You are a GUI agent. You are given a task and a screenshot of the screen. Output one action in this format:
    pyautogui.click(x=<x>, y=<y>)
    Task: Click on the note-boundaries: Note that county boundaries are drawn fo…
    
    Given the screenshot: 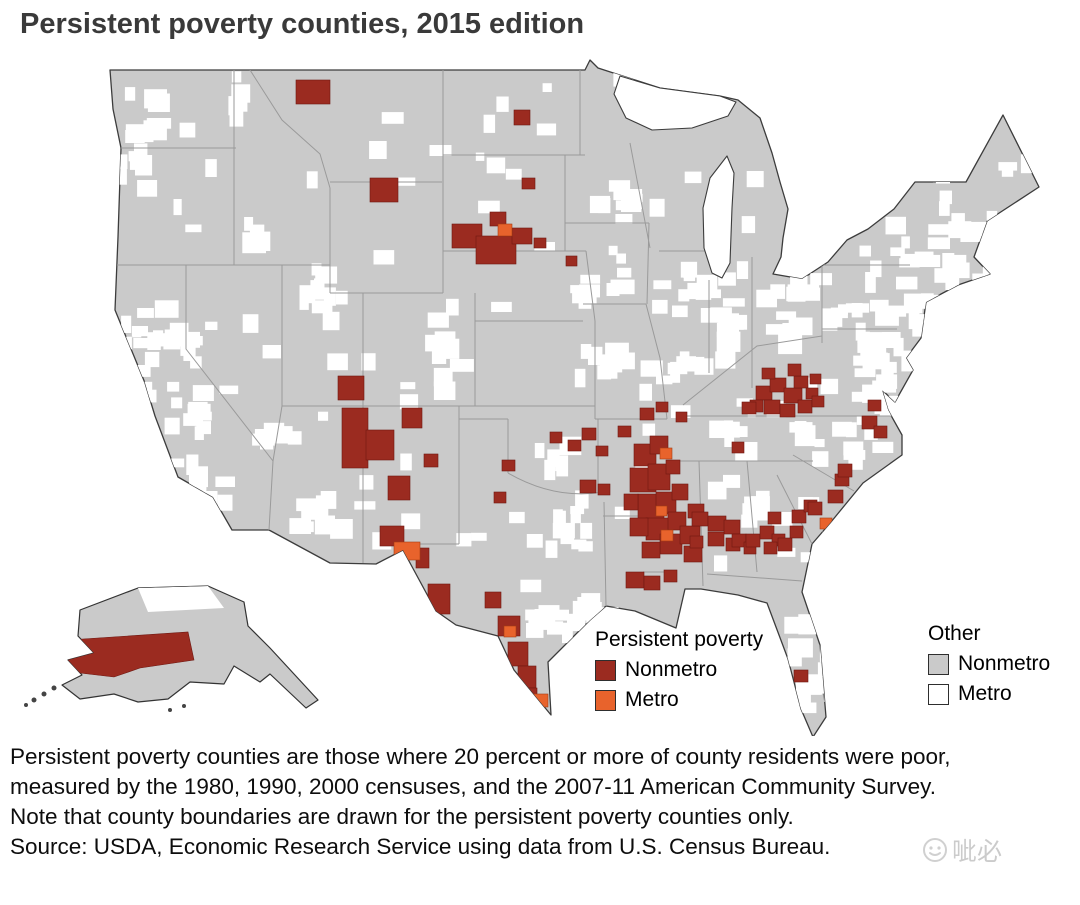 What is the action you would take?
    pyautogui.click(x=402, y=816)
    